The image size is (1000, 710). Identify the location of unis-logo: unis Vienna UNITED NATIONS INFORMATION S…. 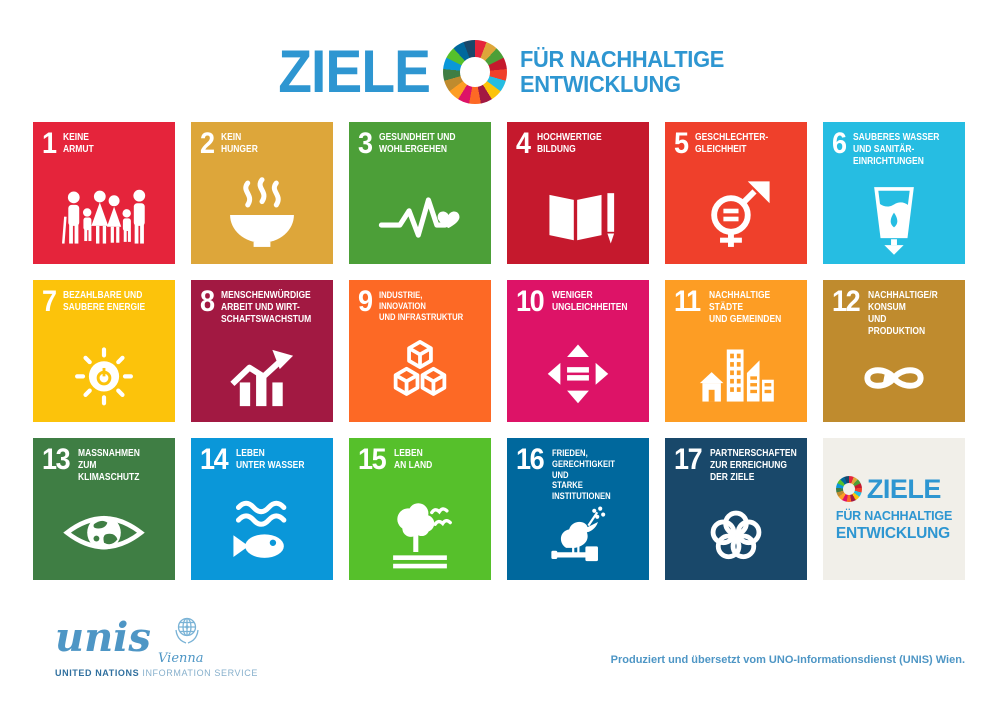
(160, 653).